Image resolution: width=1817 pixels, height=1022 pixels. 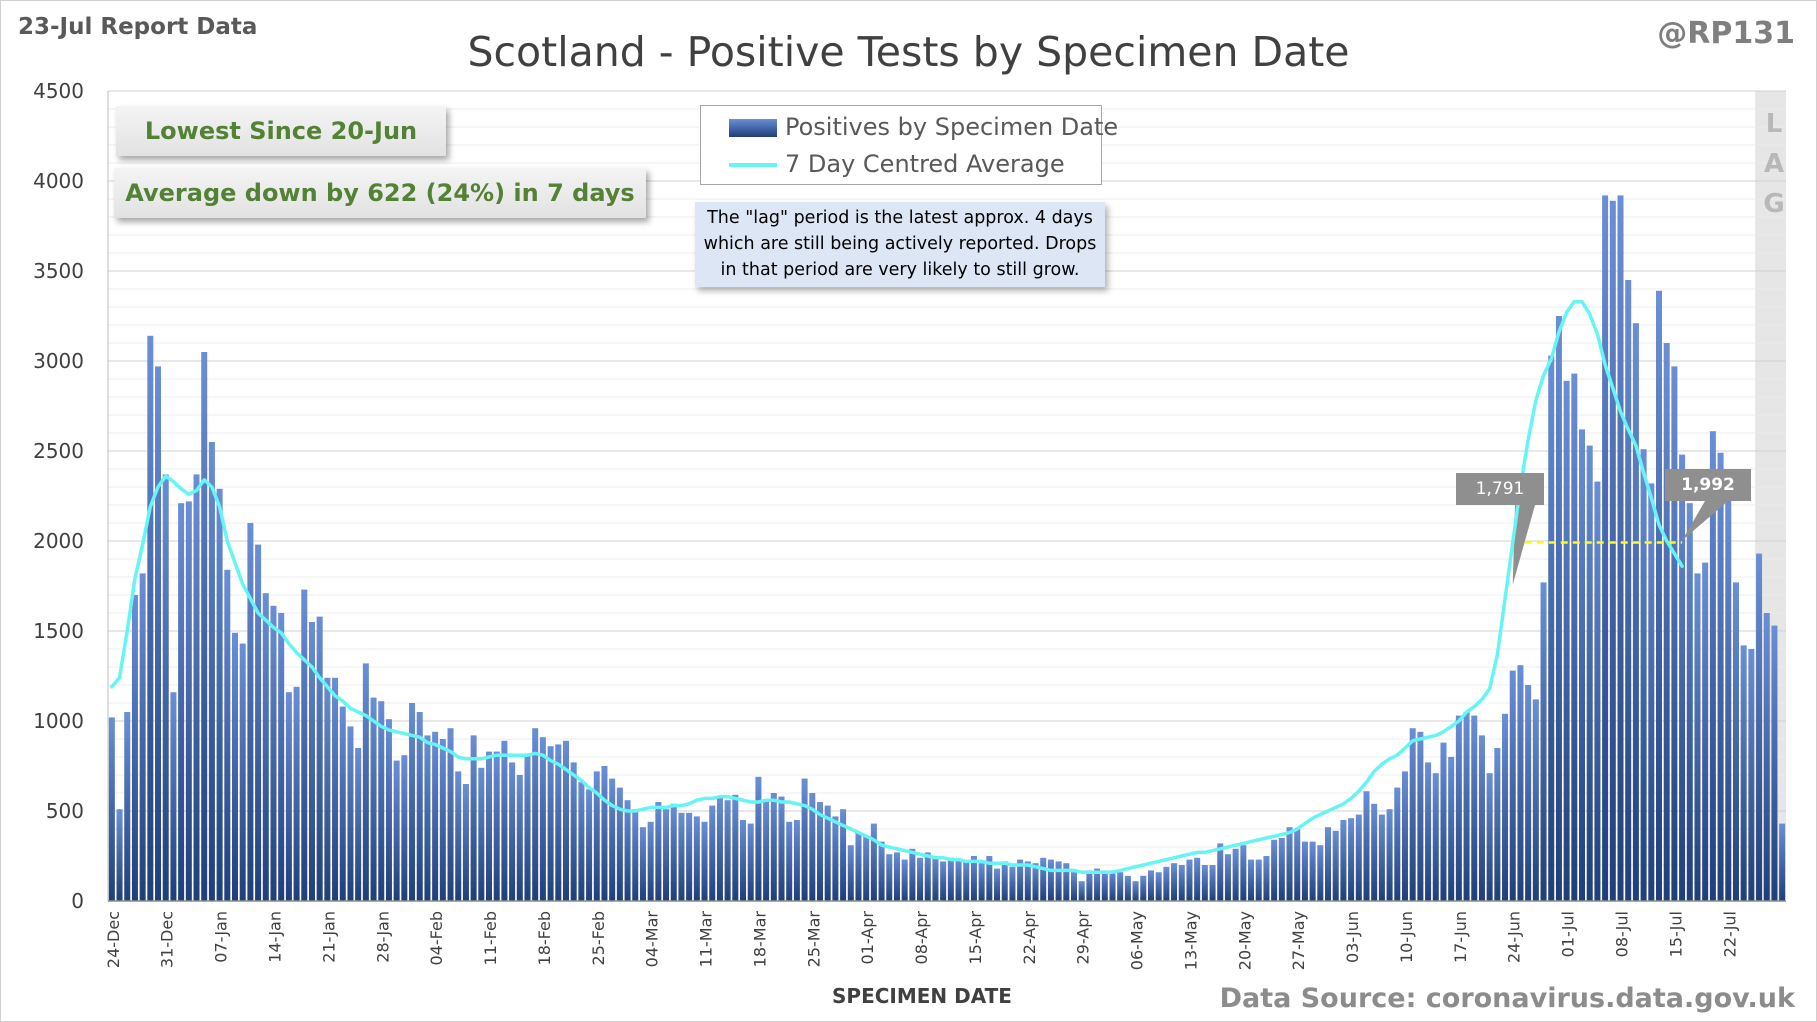 I want to click on y-tick-label: 0, so click(x=77, y=901).